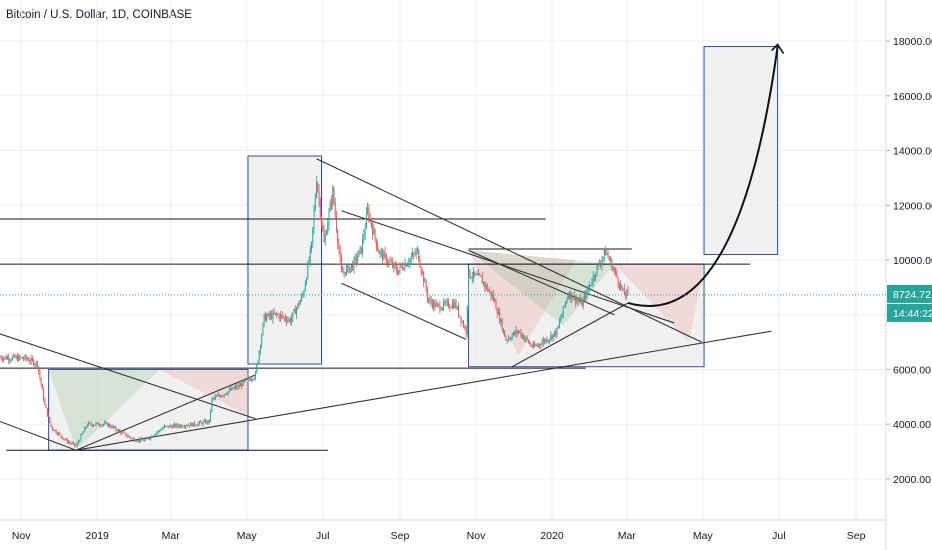 Image resolution: width=932 pixels, height=550 pixels. What do you see at coordinates (741, 151) in the screenshot?
I see `range-box` at bounding box center [741, 151].